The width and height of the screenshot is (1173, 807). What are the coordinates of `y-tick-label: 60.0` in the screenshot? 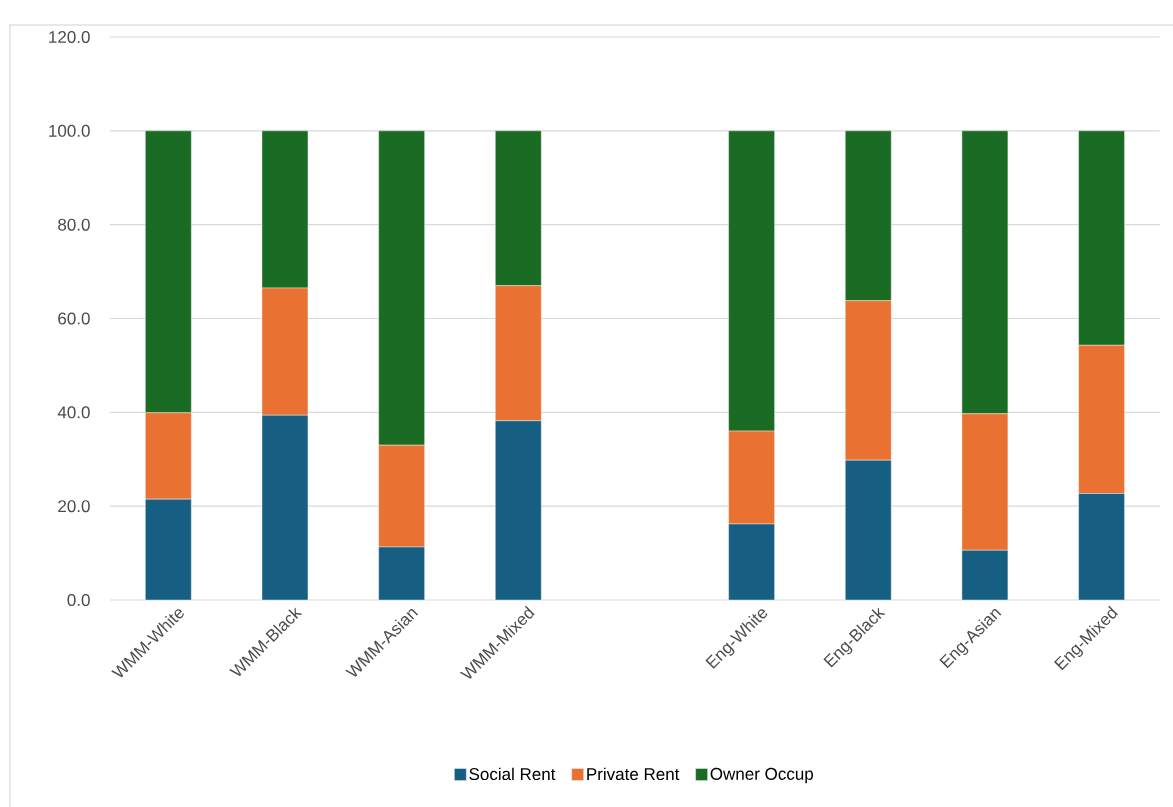 It's located at (74, 318).